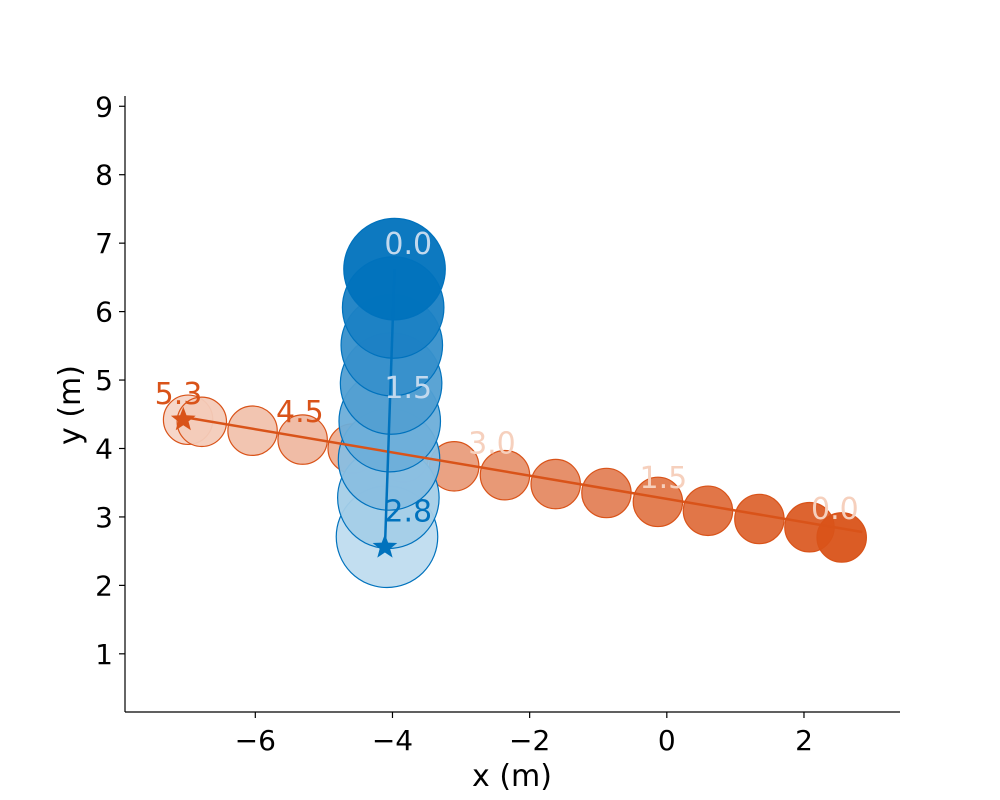  What do you see at coordinates (408, 512) in the screenshot?
I see `agent-2-time-label-2: 2.8` at bounding box center [408, 512].